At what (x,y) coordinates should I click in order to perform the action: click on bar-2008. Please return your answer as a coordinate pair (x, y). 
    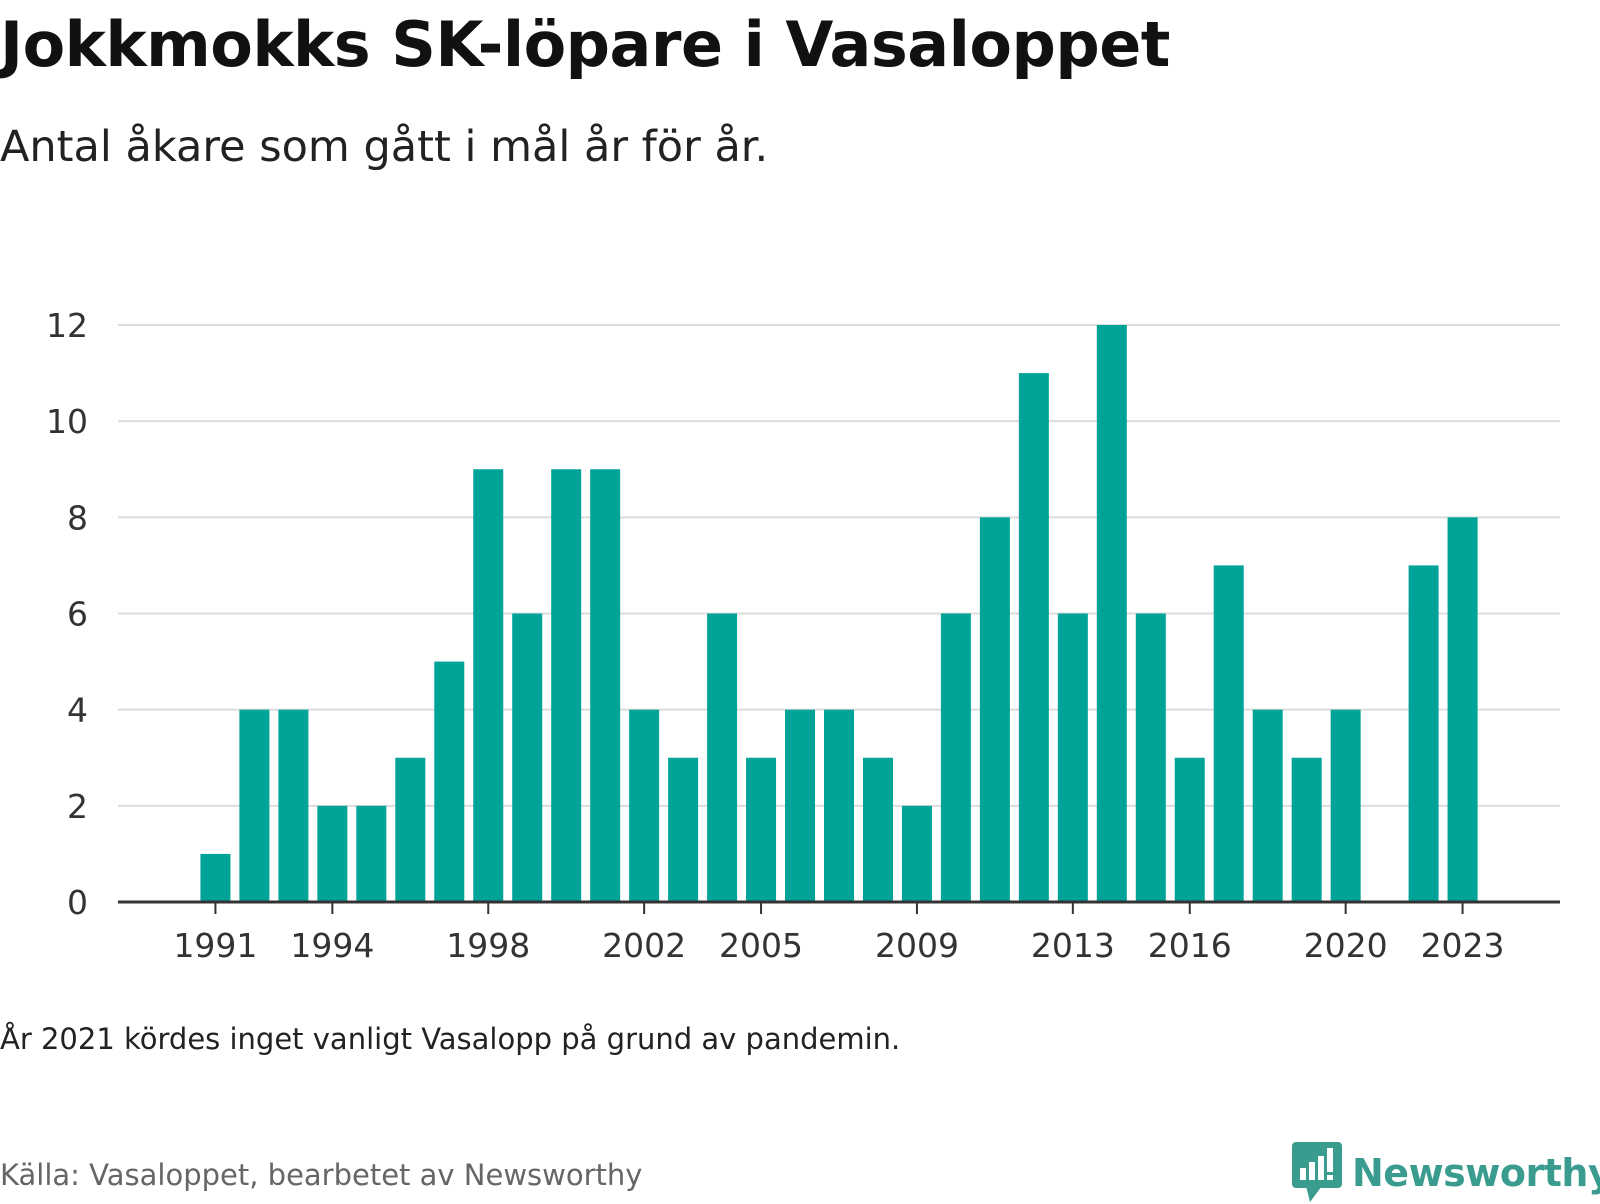
    Looking at the image, I should click on (877, 829).